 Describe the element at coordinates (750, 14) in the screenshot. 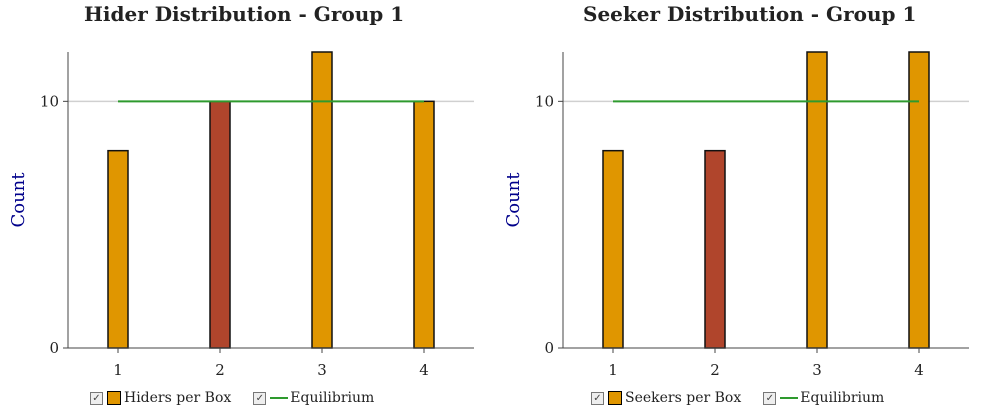

I see `chart-title: Seeker Distribution - Group 1` at that location.